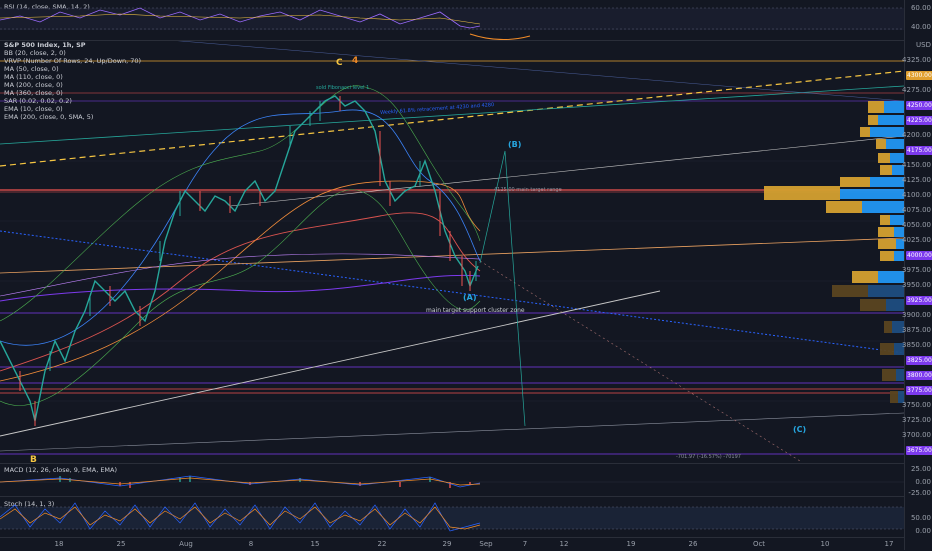  What do you see at coordinates (382, 544) in the screenshot?
I see `time-label: 22` at bounding box center [382, 544].